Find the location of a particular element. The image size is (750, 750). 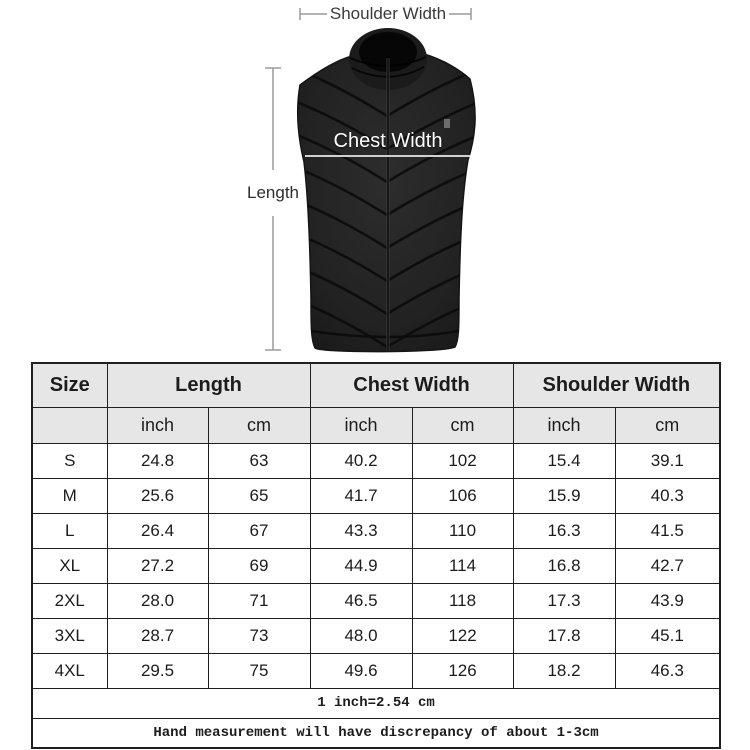

unit-length-cm: cm is located at coordinates (259, 425).